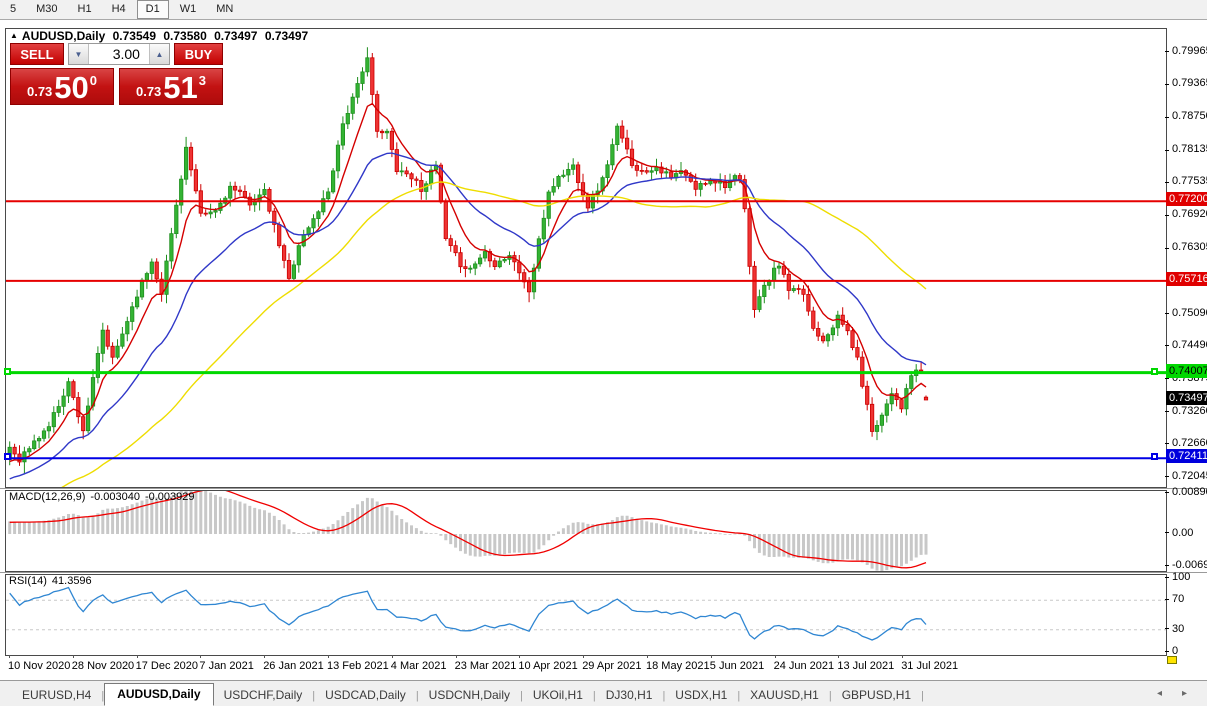  I want to click on ohlc-close: 0.73497, so click(286, 36).